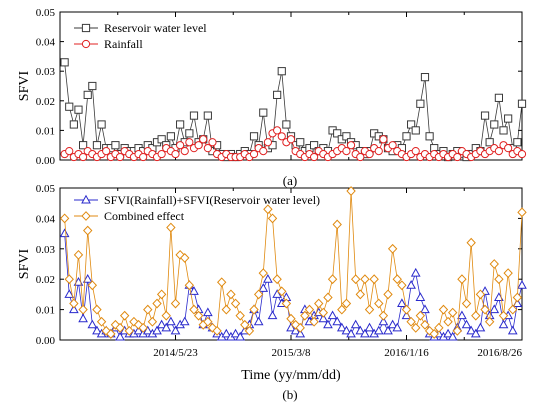 This screenshot has width=550, height=406. Describe the element at coordinates (155, 28) in the screenshot. I see `legend-label: Reservoir water level` at that location.